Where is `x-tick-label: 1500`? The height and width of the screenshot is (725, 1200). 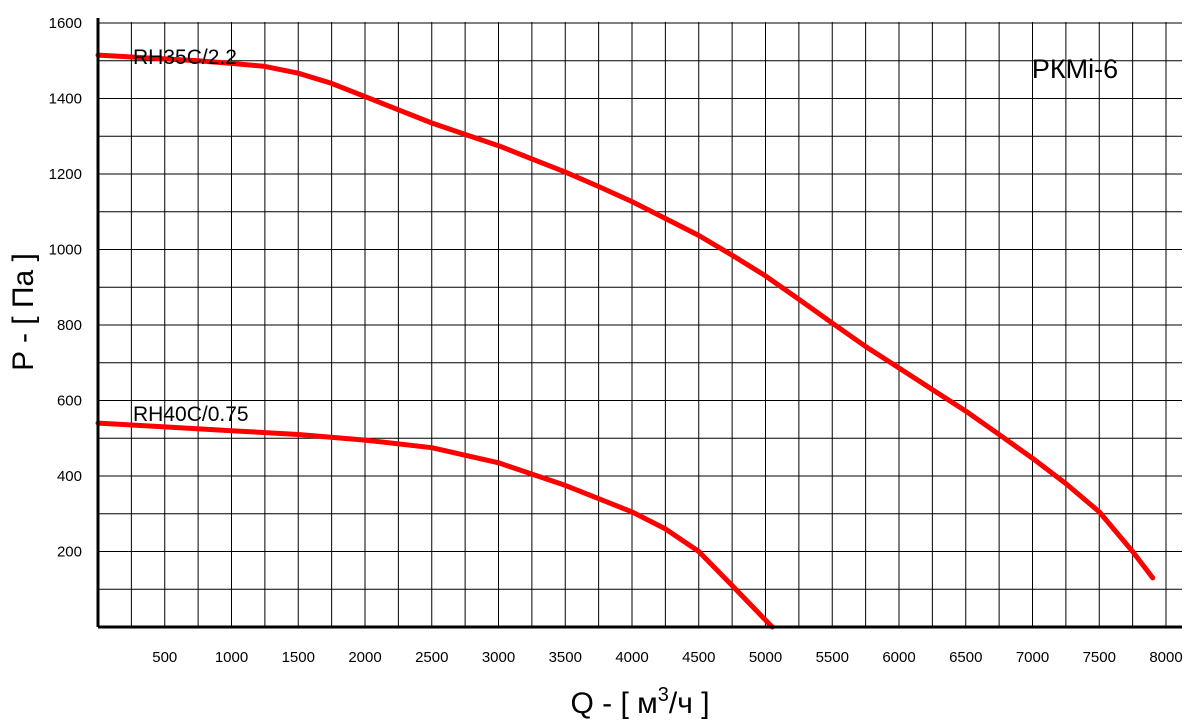 x-tick-label: 1500 is located at coordinates (298, 657).